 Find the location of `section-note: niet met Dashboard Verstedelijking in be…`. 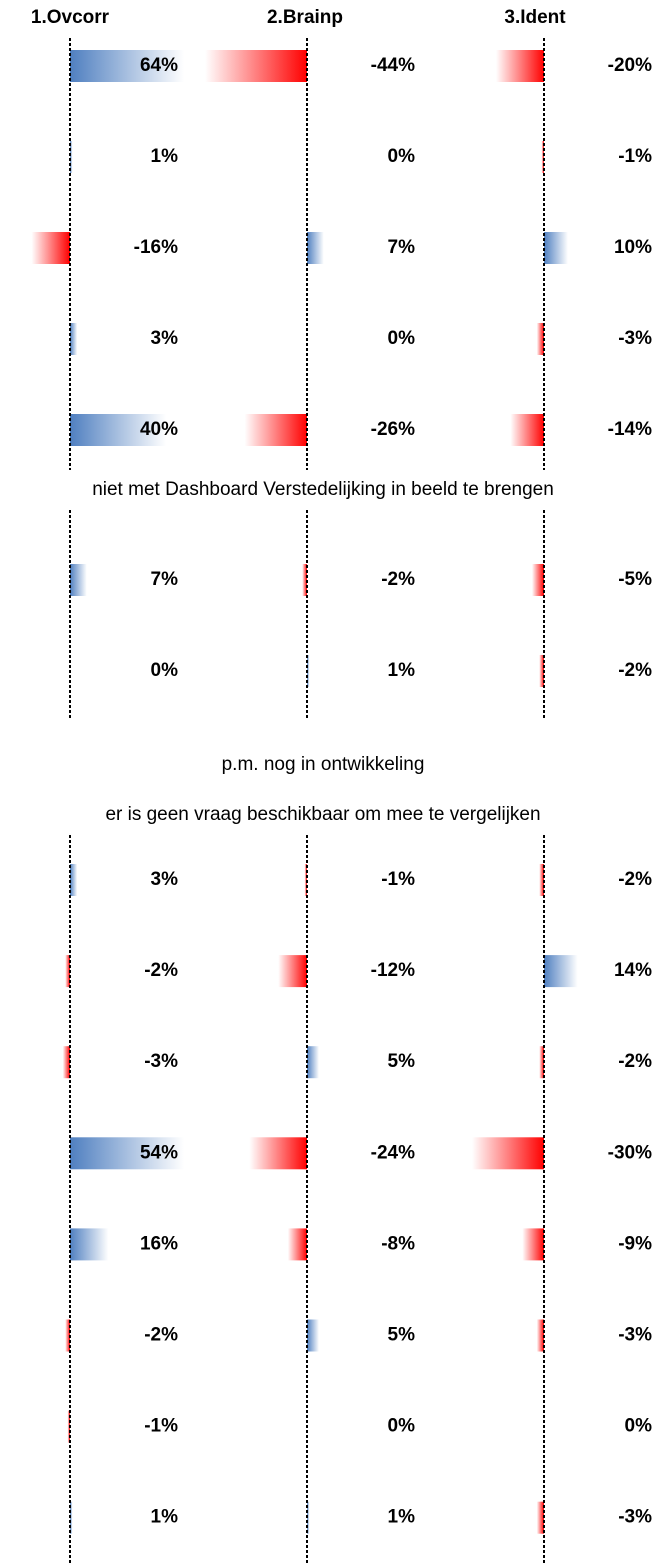

section-note: niet met Dashboard Verstedelijking in be… is located at coordinates (323, 489).